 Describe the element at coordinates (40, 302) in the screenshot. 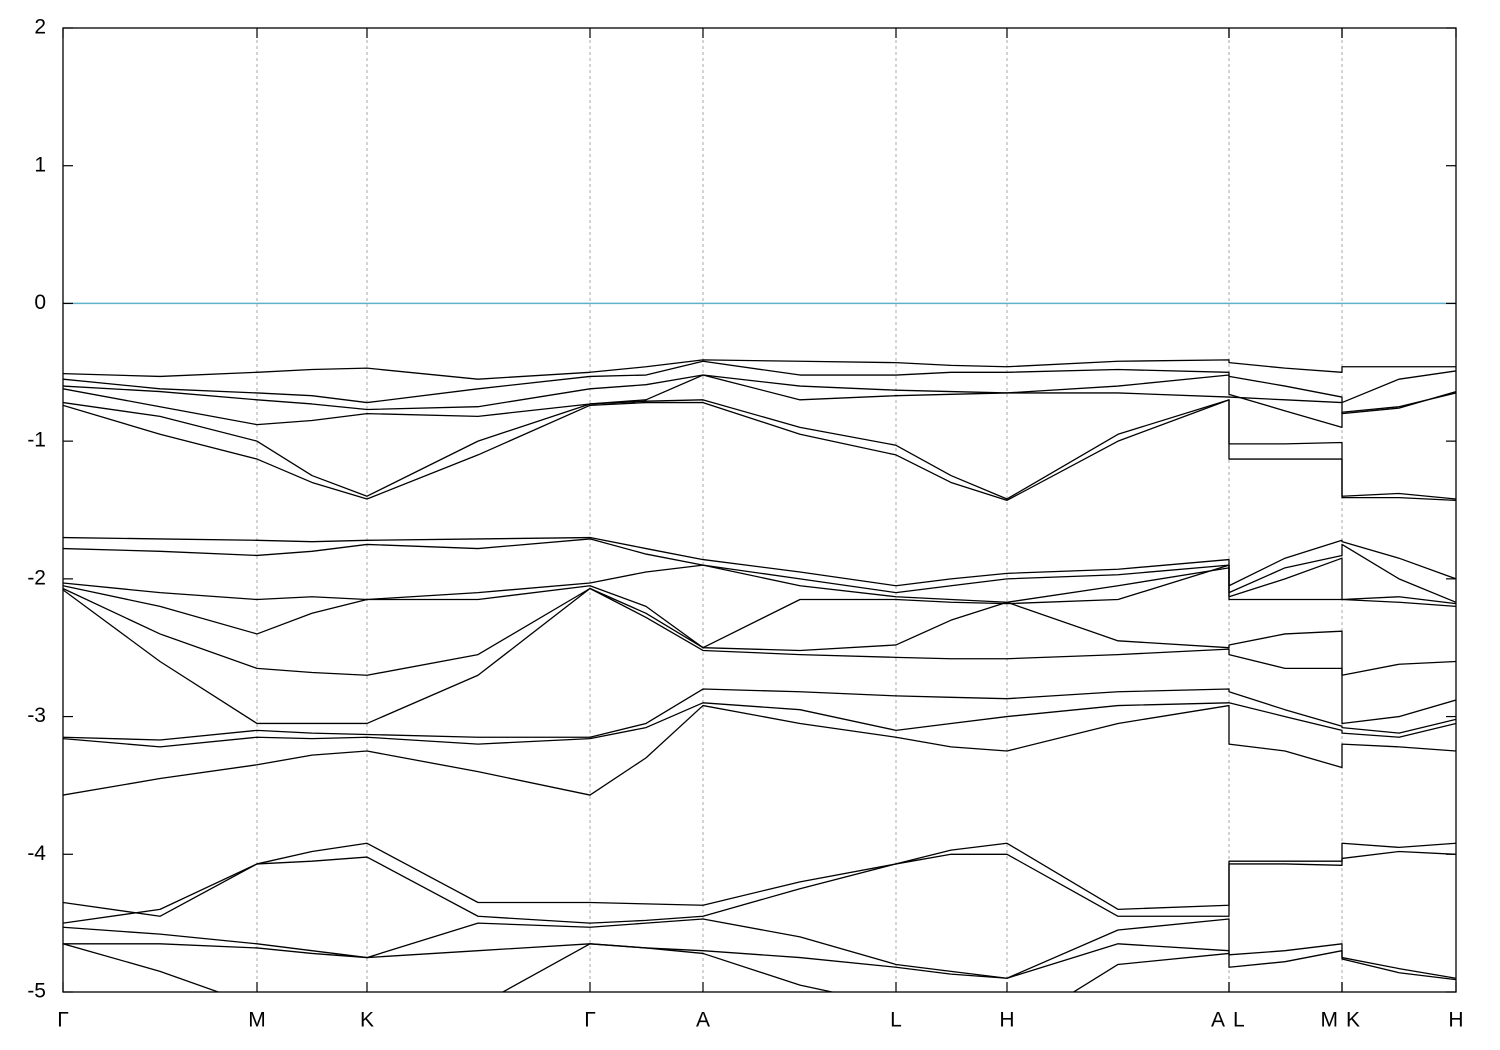

I see `y-tick-label: 0` at that location.